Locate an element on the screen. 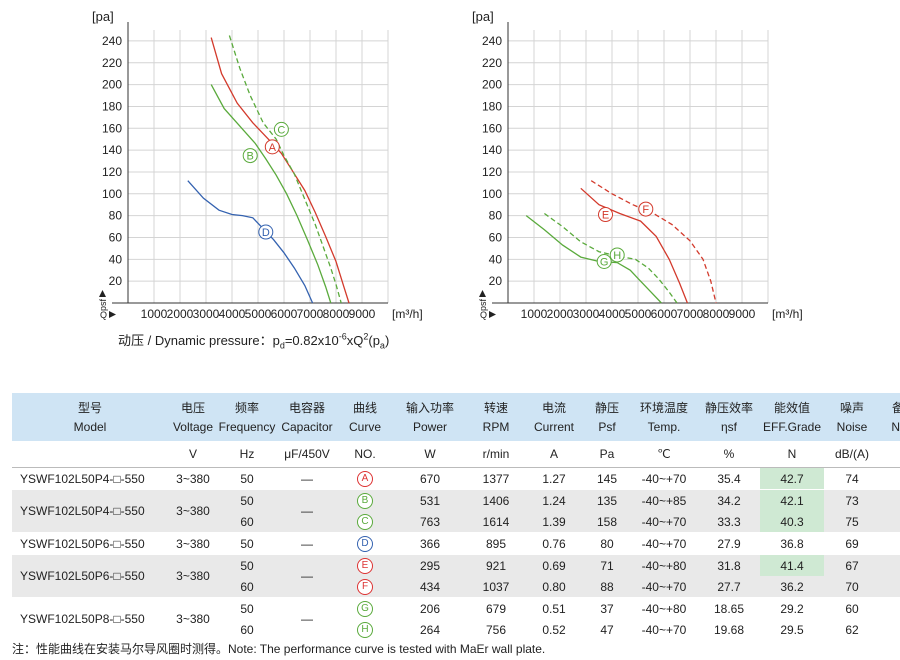 This screenshot has width=900, height=660. y-tick-label: 60 is located at coordinates (116, 237).